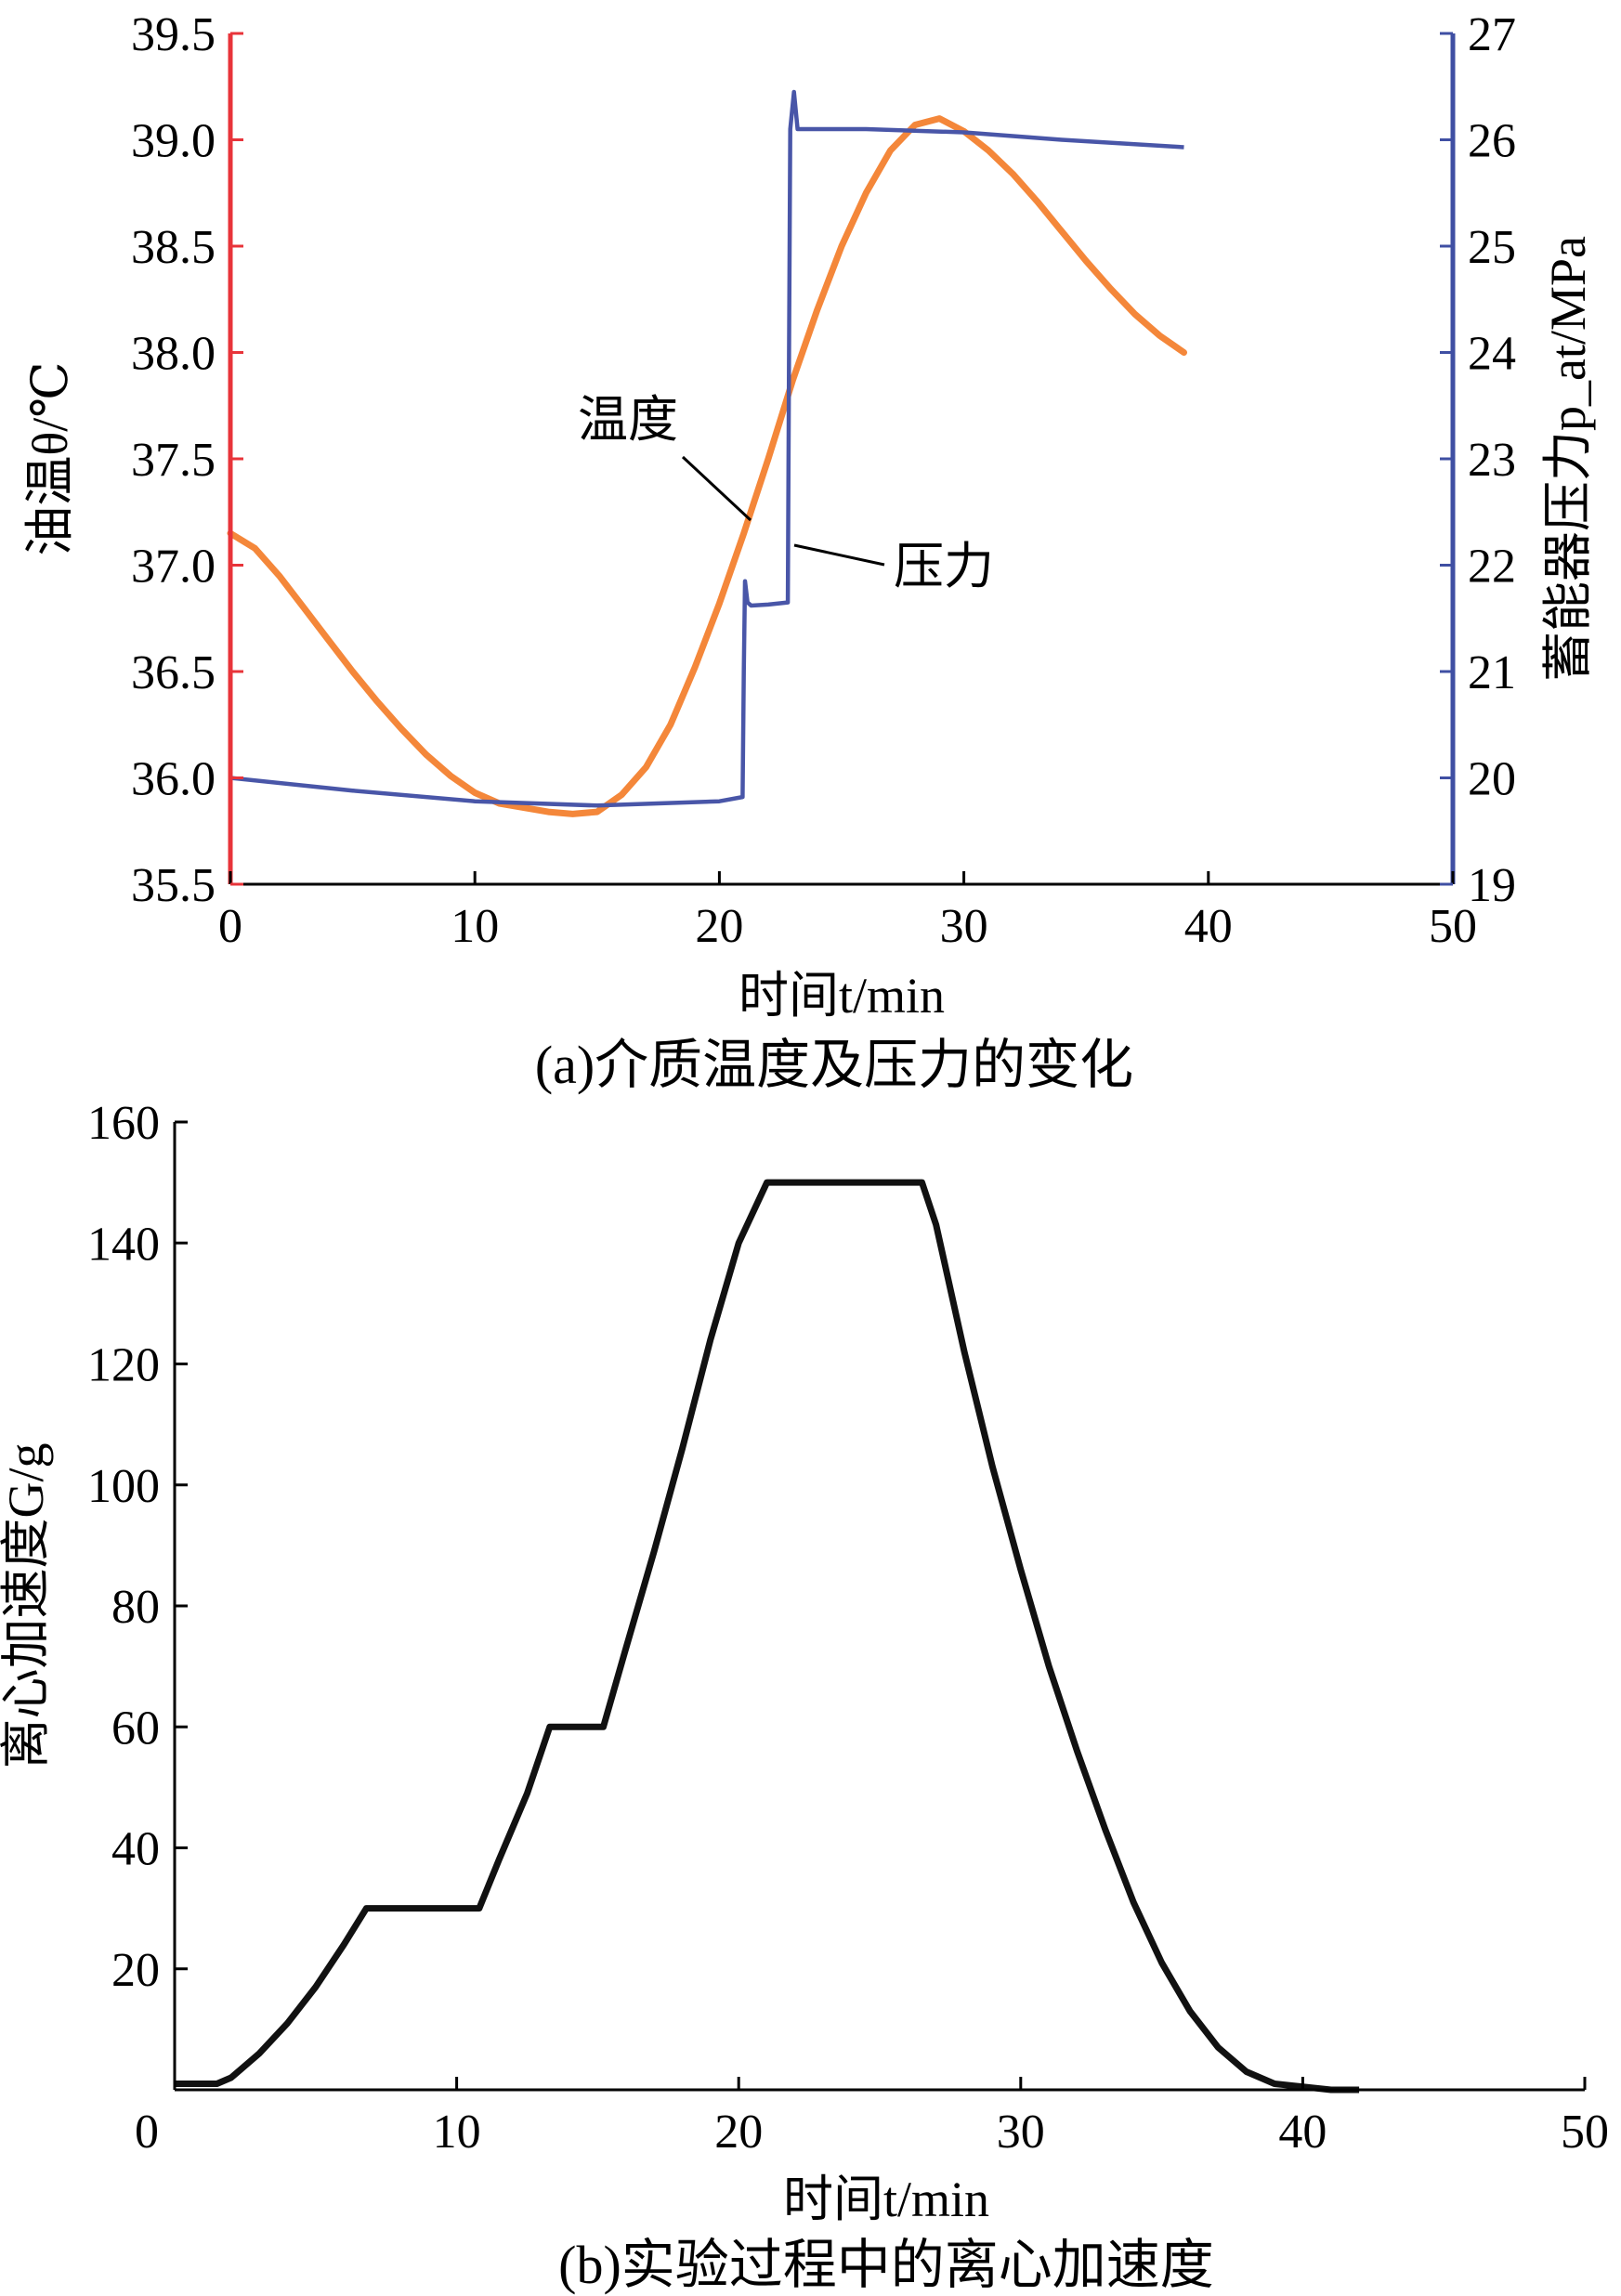  Describe the element at coordinates (886, 2199) in the screenshot. I see `chart-b-x-axis-title: 时间t/min` at that location.